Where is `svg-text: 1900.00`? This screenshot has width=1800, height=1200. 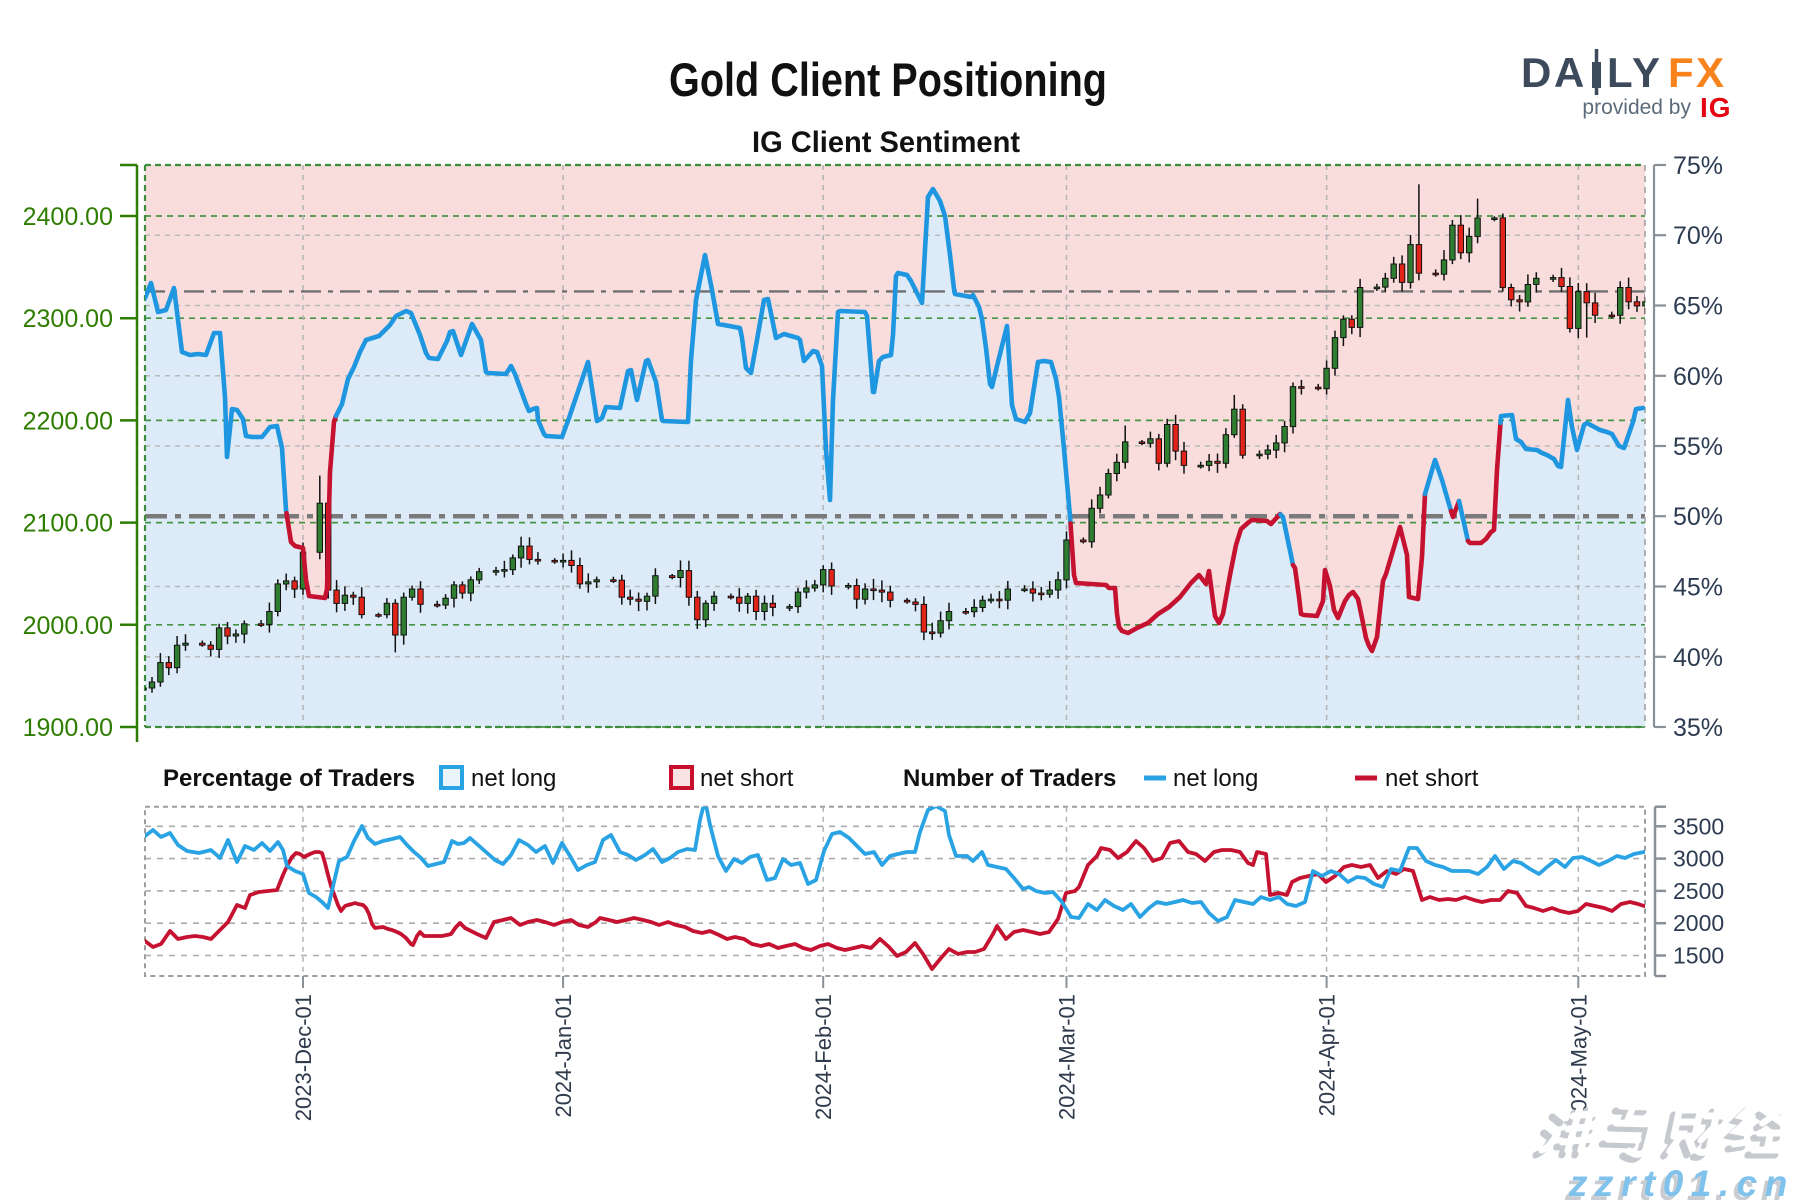
svg-text: 1900.00 is located at coordinates (68, 728).